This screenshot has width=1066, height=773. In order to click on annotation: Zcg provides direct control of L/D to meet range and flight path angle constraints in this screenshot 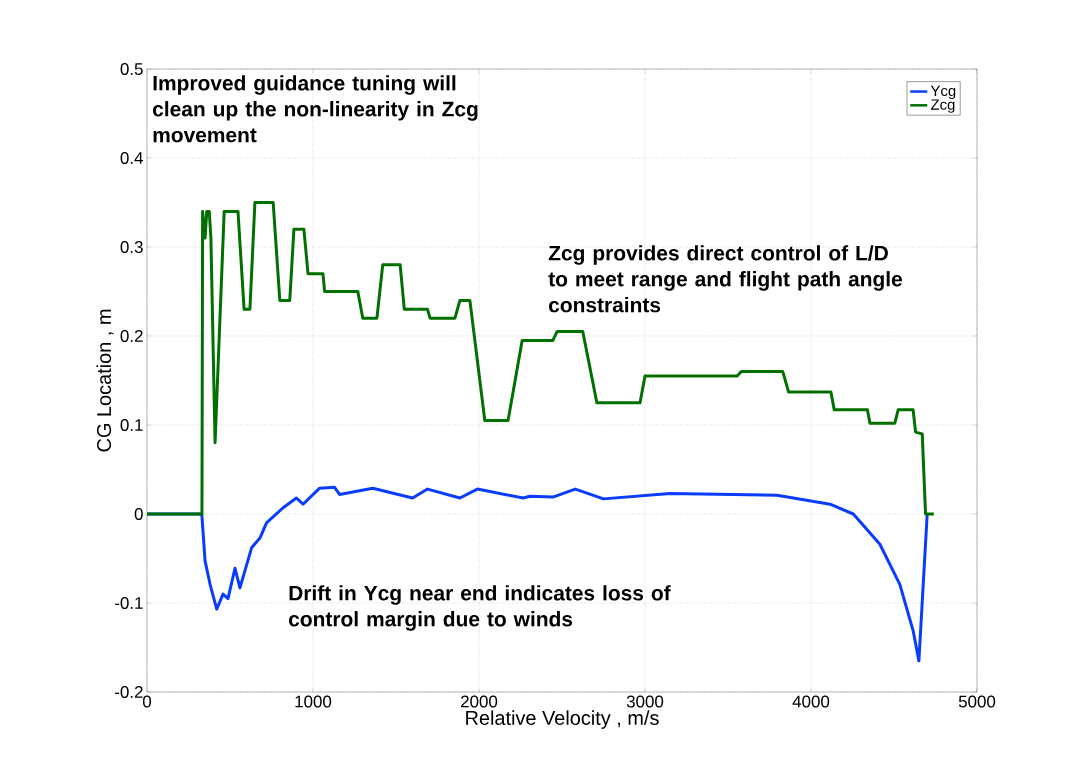, I will do `click(725, 279)`.